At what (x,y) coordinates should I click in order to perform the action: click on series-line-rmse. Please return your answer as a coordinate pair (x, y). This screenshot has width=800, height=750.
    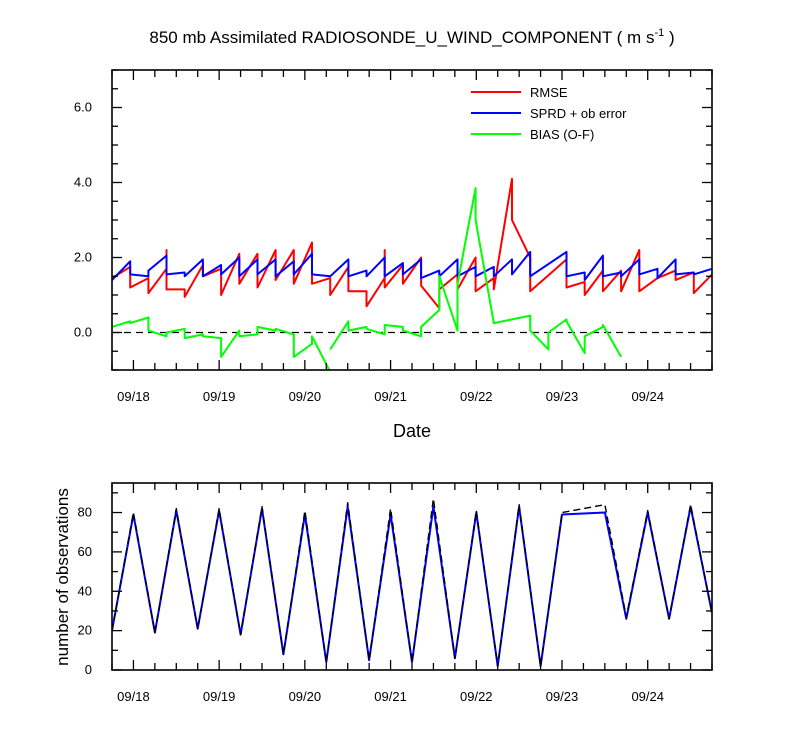
    Looking at the image, I should click on (412, 243).